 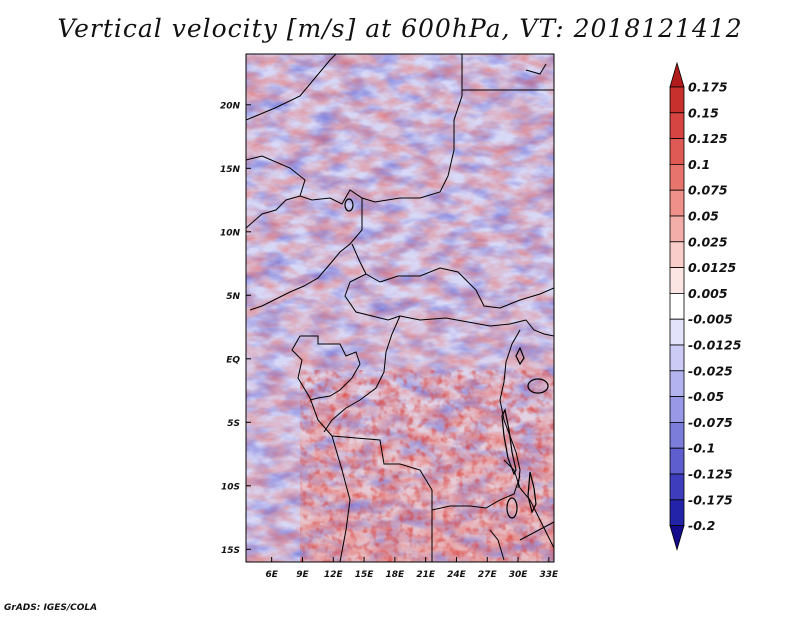 What do you see at coordinates (710, 319) in the screenshot?
I see `colorbar-label: -0.005` at bounding box center [710, 319].